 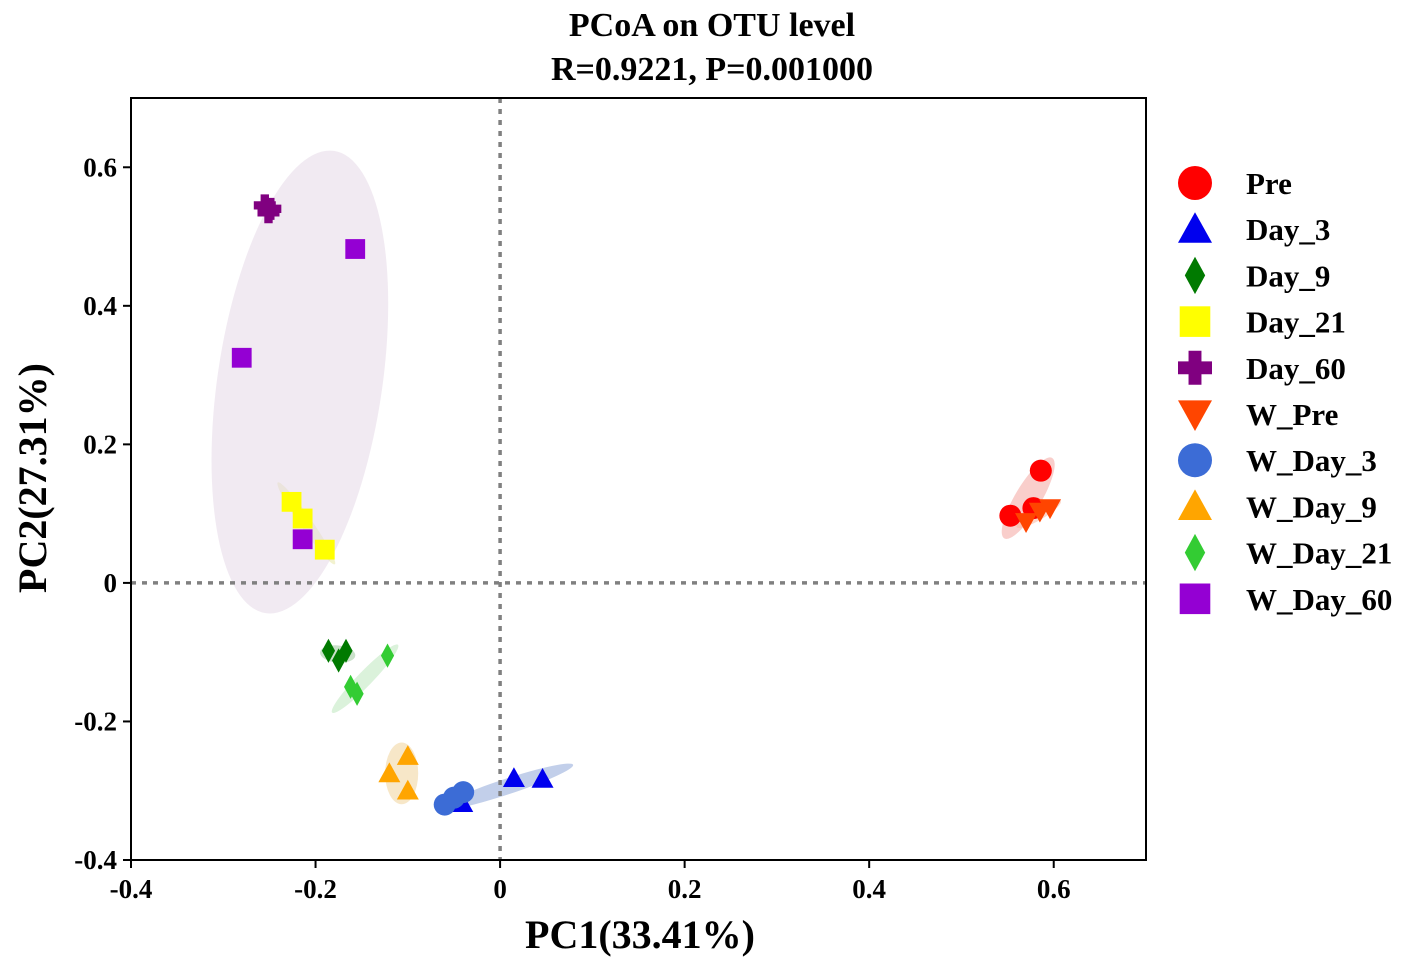 What do you see at coordinates (1311, 460) in the screenshot?
I see `legend-label-w_day_3: W_Day_3` at bounding box center [1311, 460].